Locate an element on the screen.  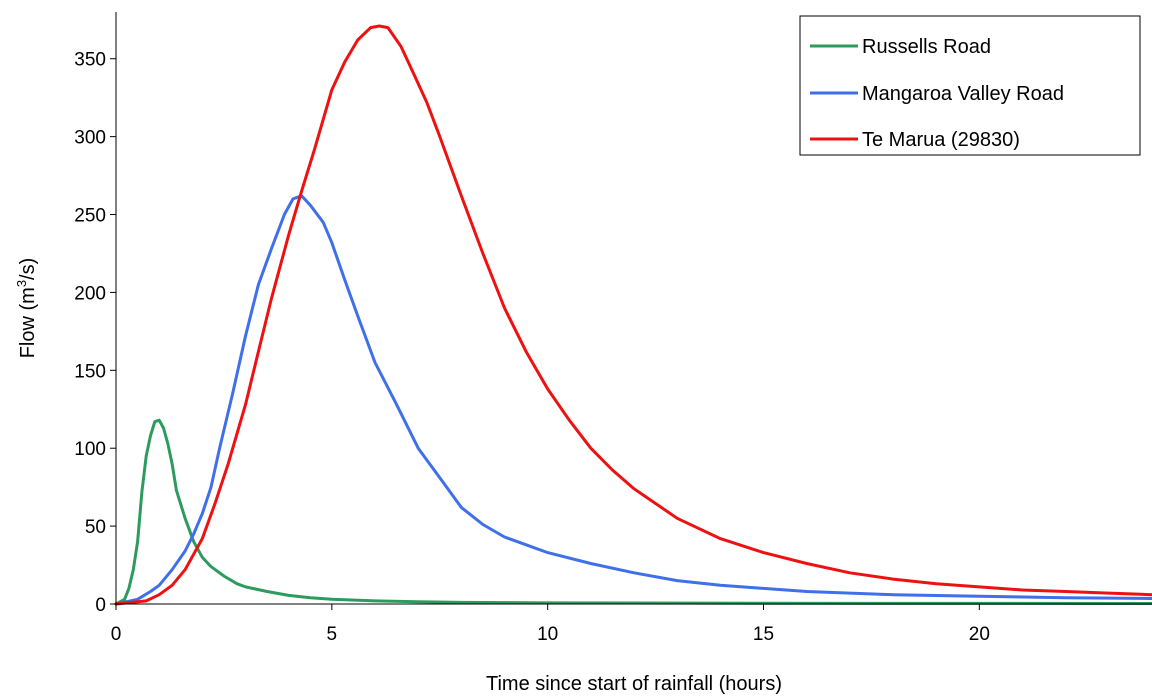
y-axis-title-tail: /s) is located at coordinates (28, 269).